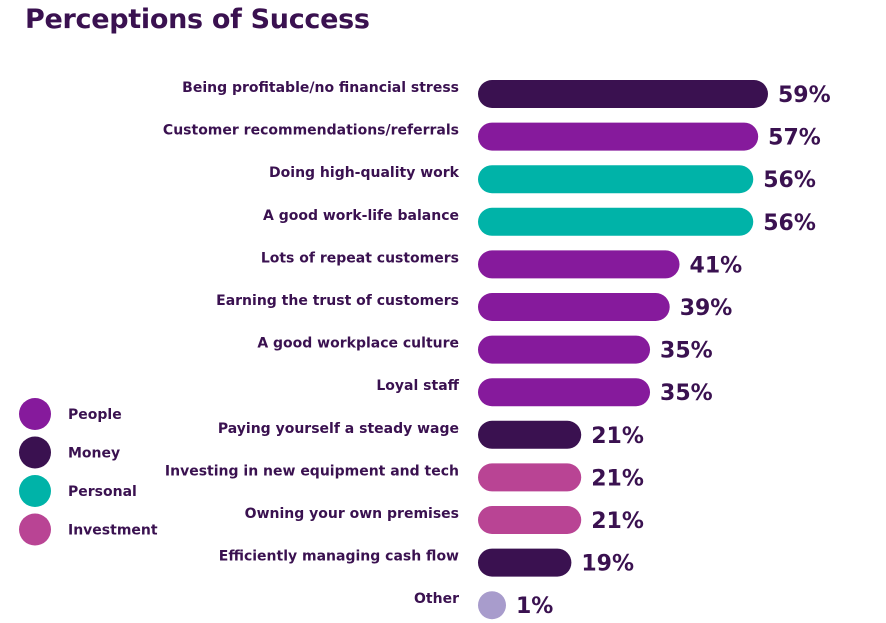 Image resolution: width=886 pixels, height=623 pixels. Describe the element at coordinates (716, 265) in the screenshot. I see `value-label: 41%` at that location.